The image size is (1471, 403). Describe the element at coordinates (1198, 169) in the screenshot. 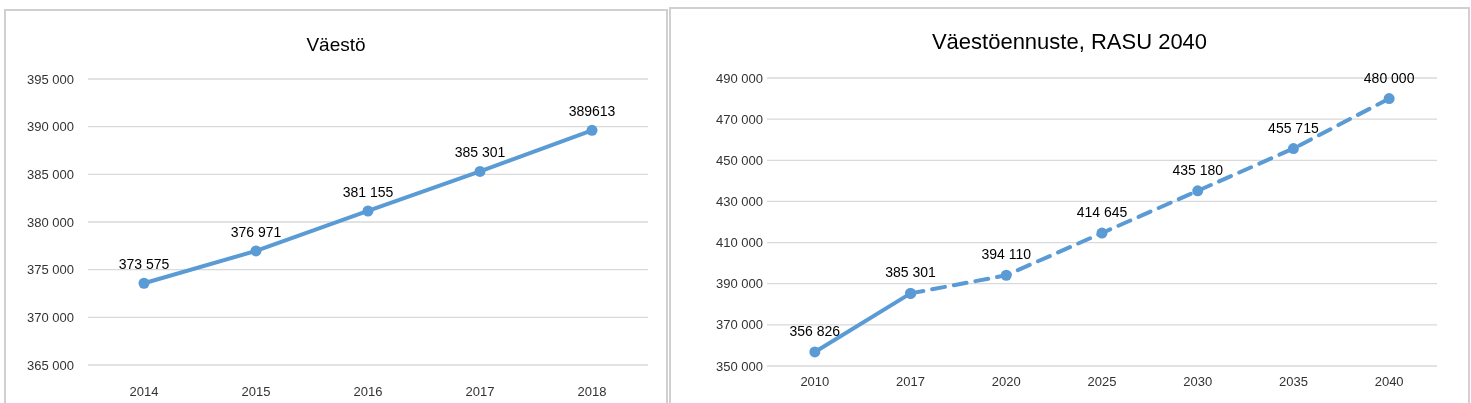

I see `data-label: 435 180` at that location.